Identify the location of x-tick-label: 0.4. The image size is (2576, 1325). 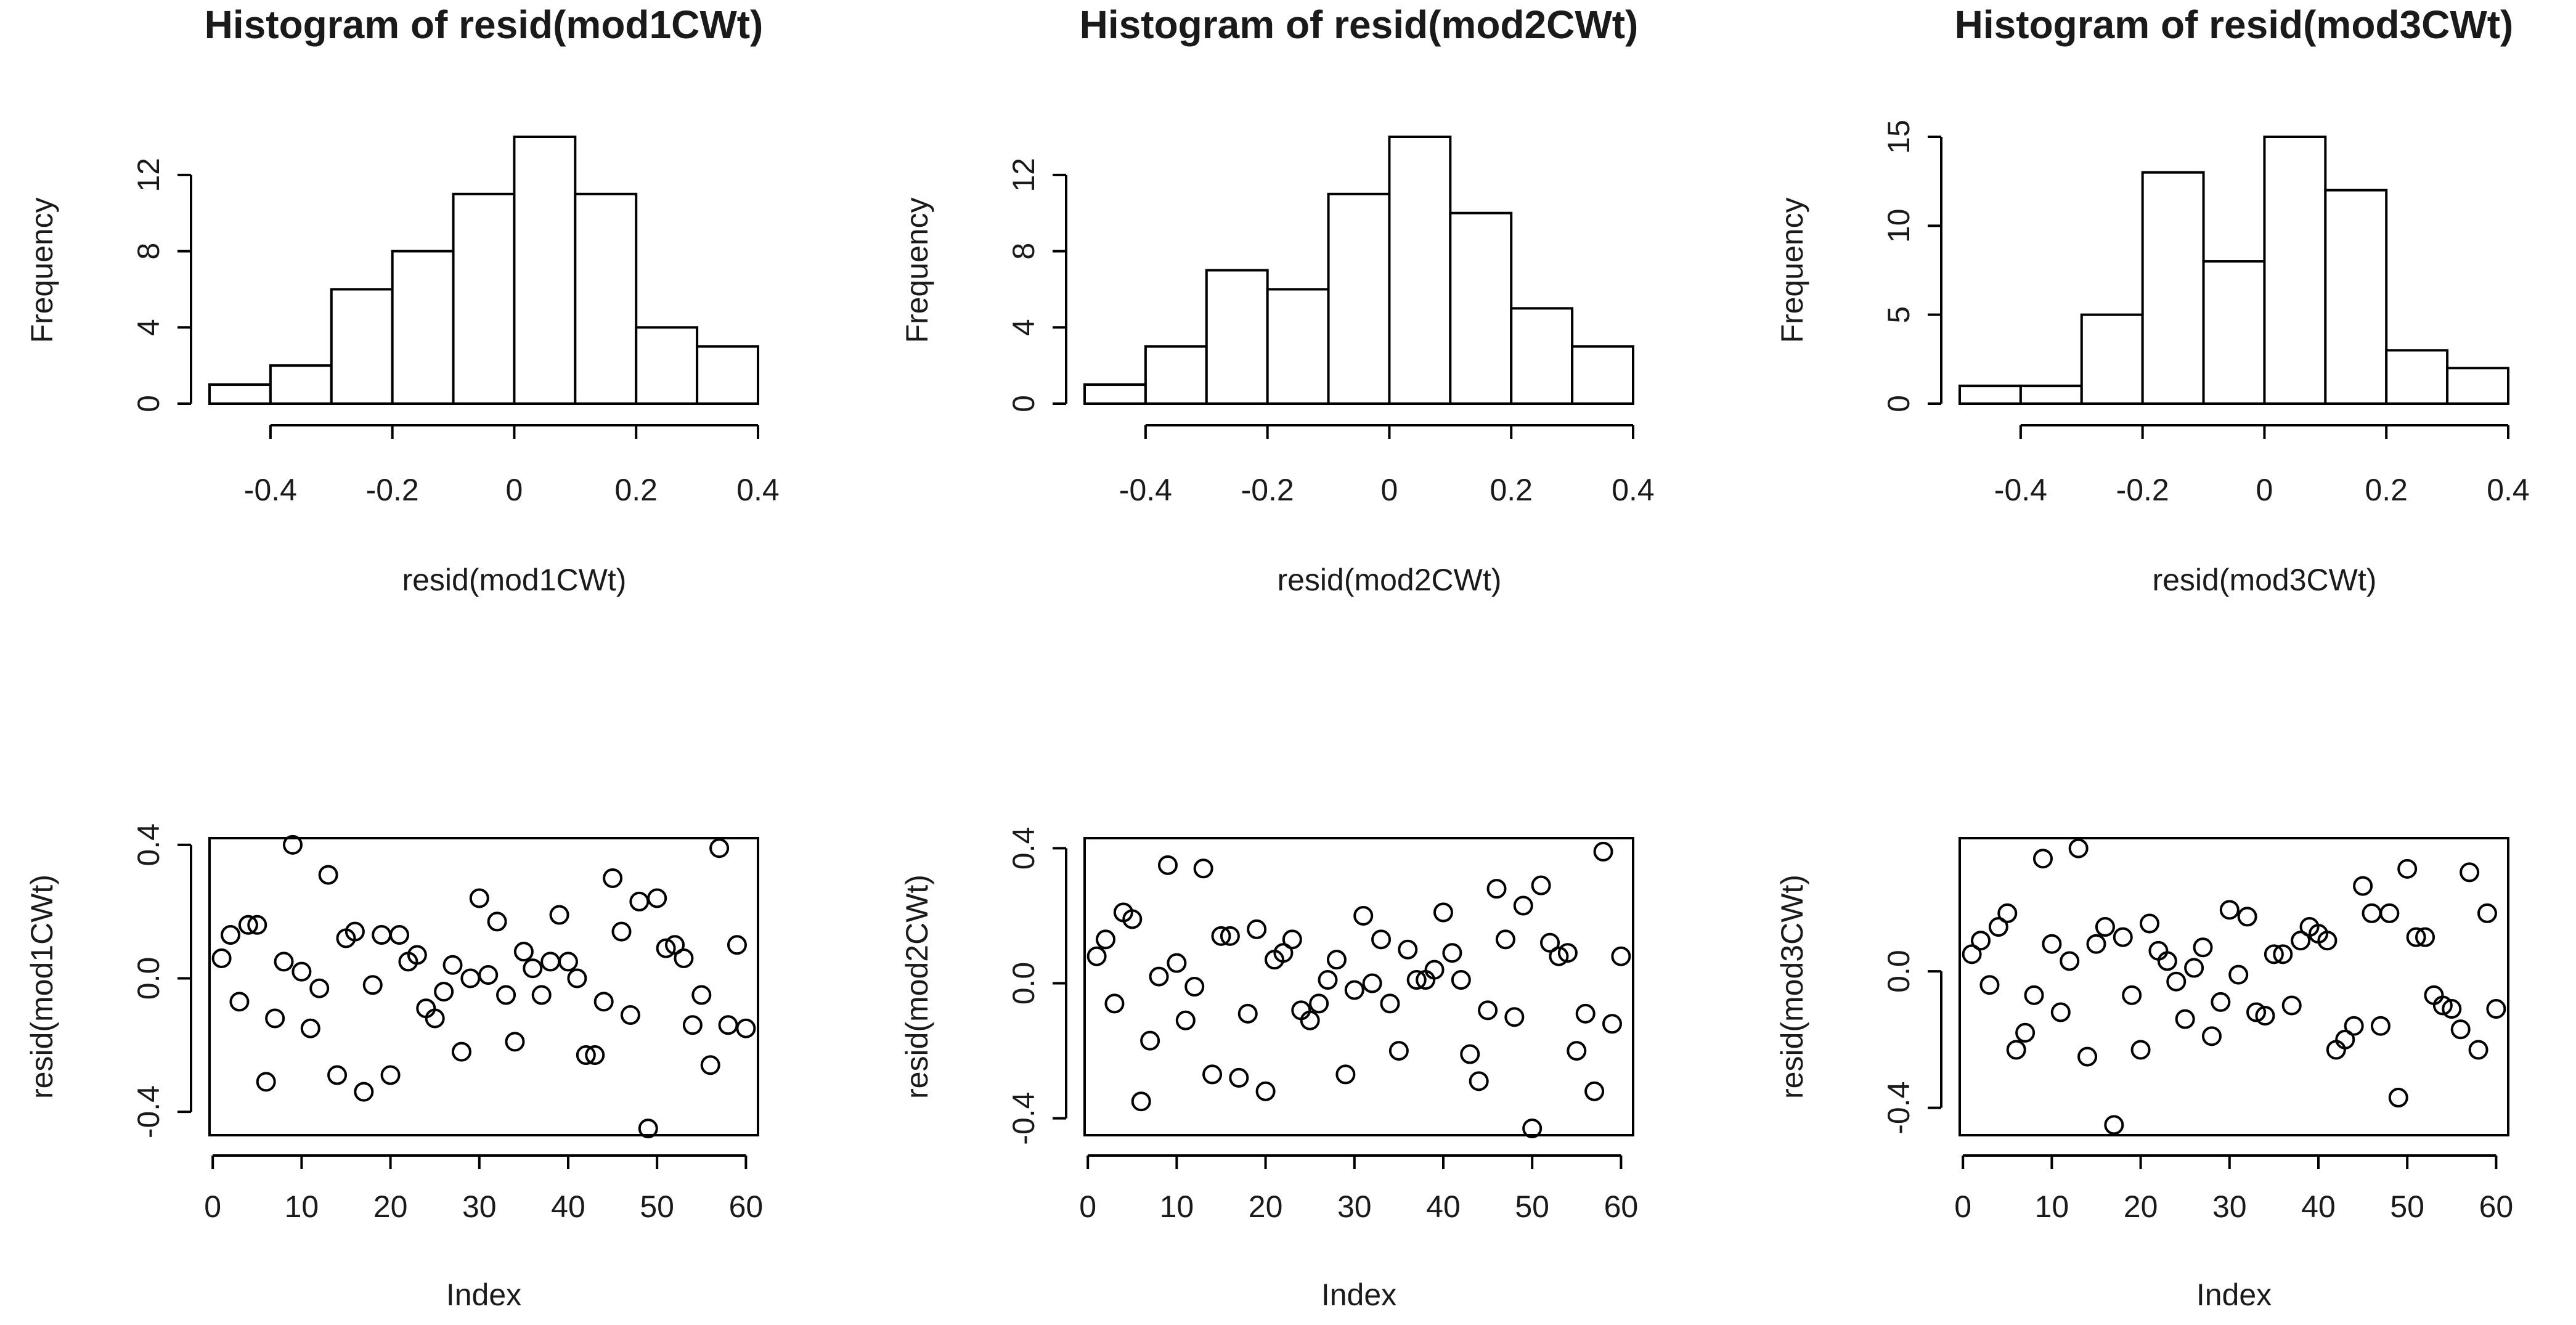
(758, 490).